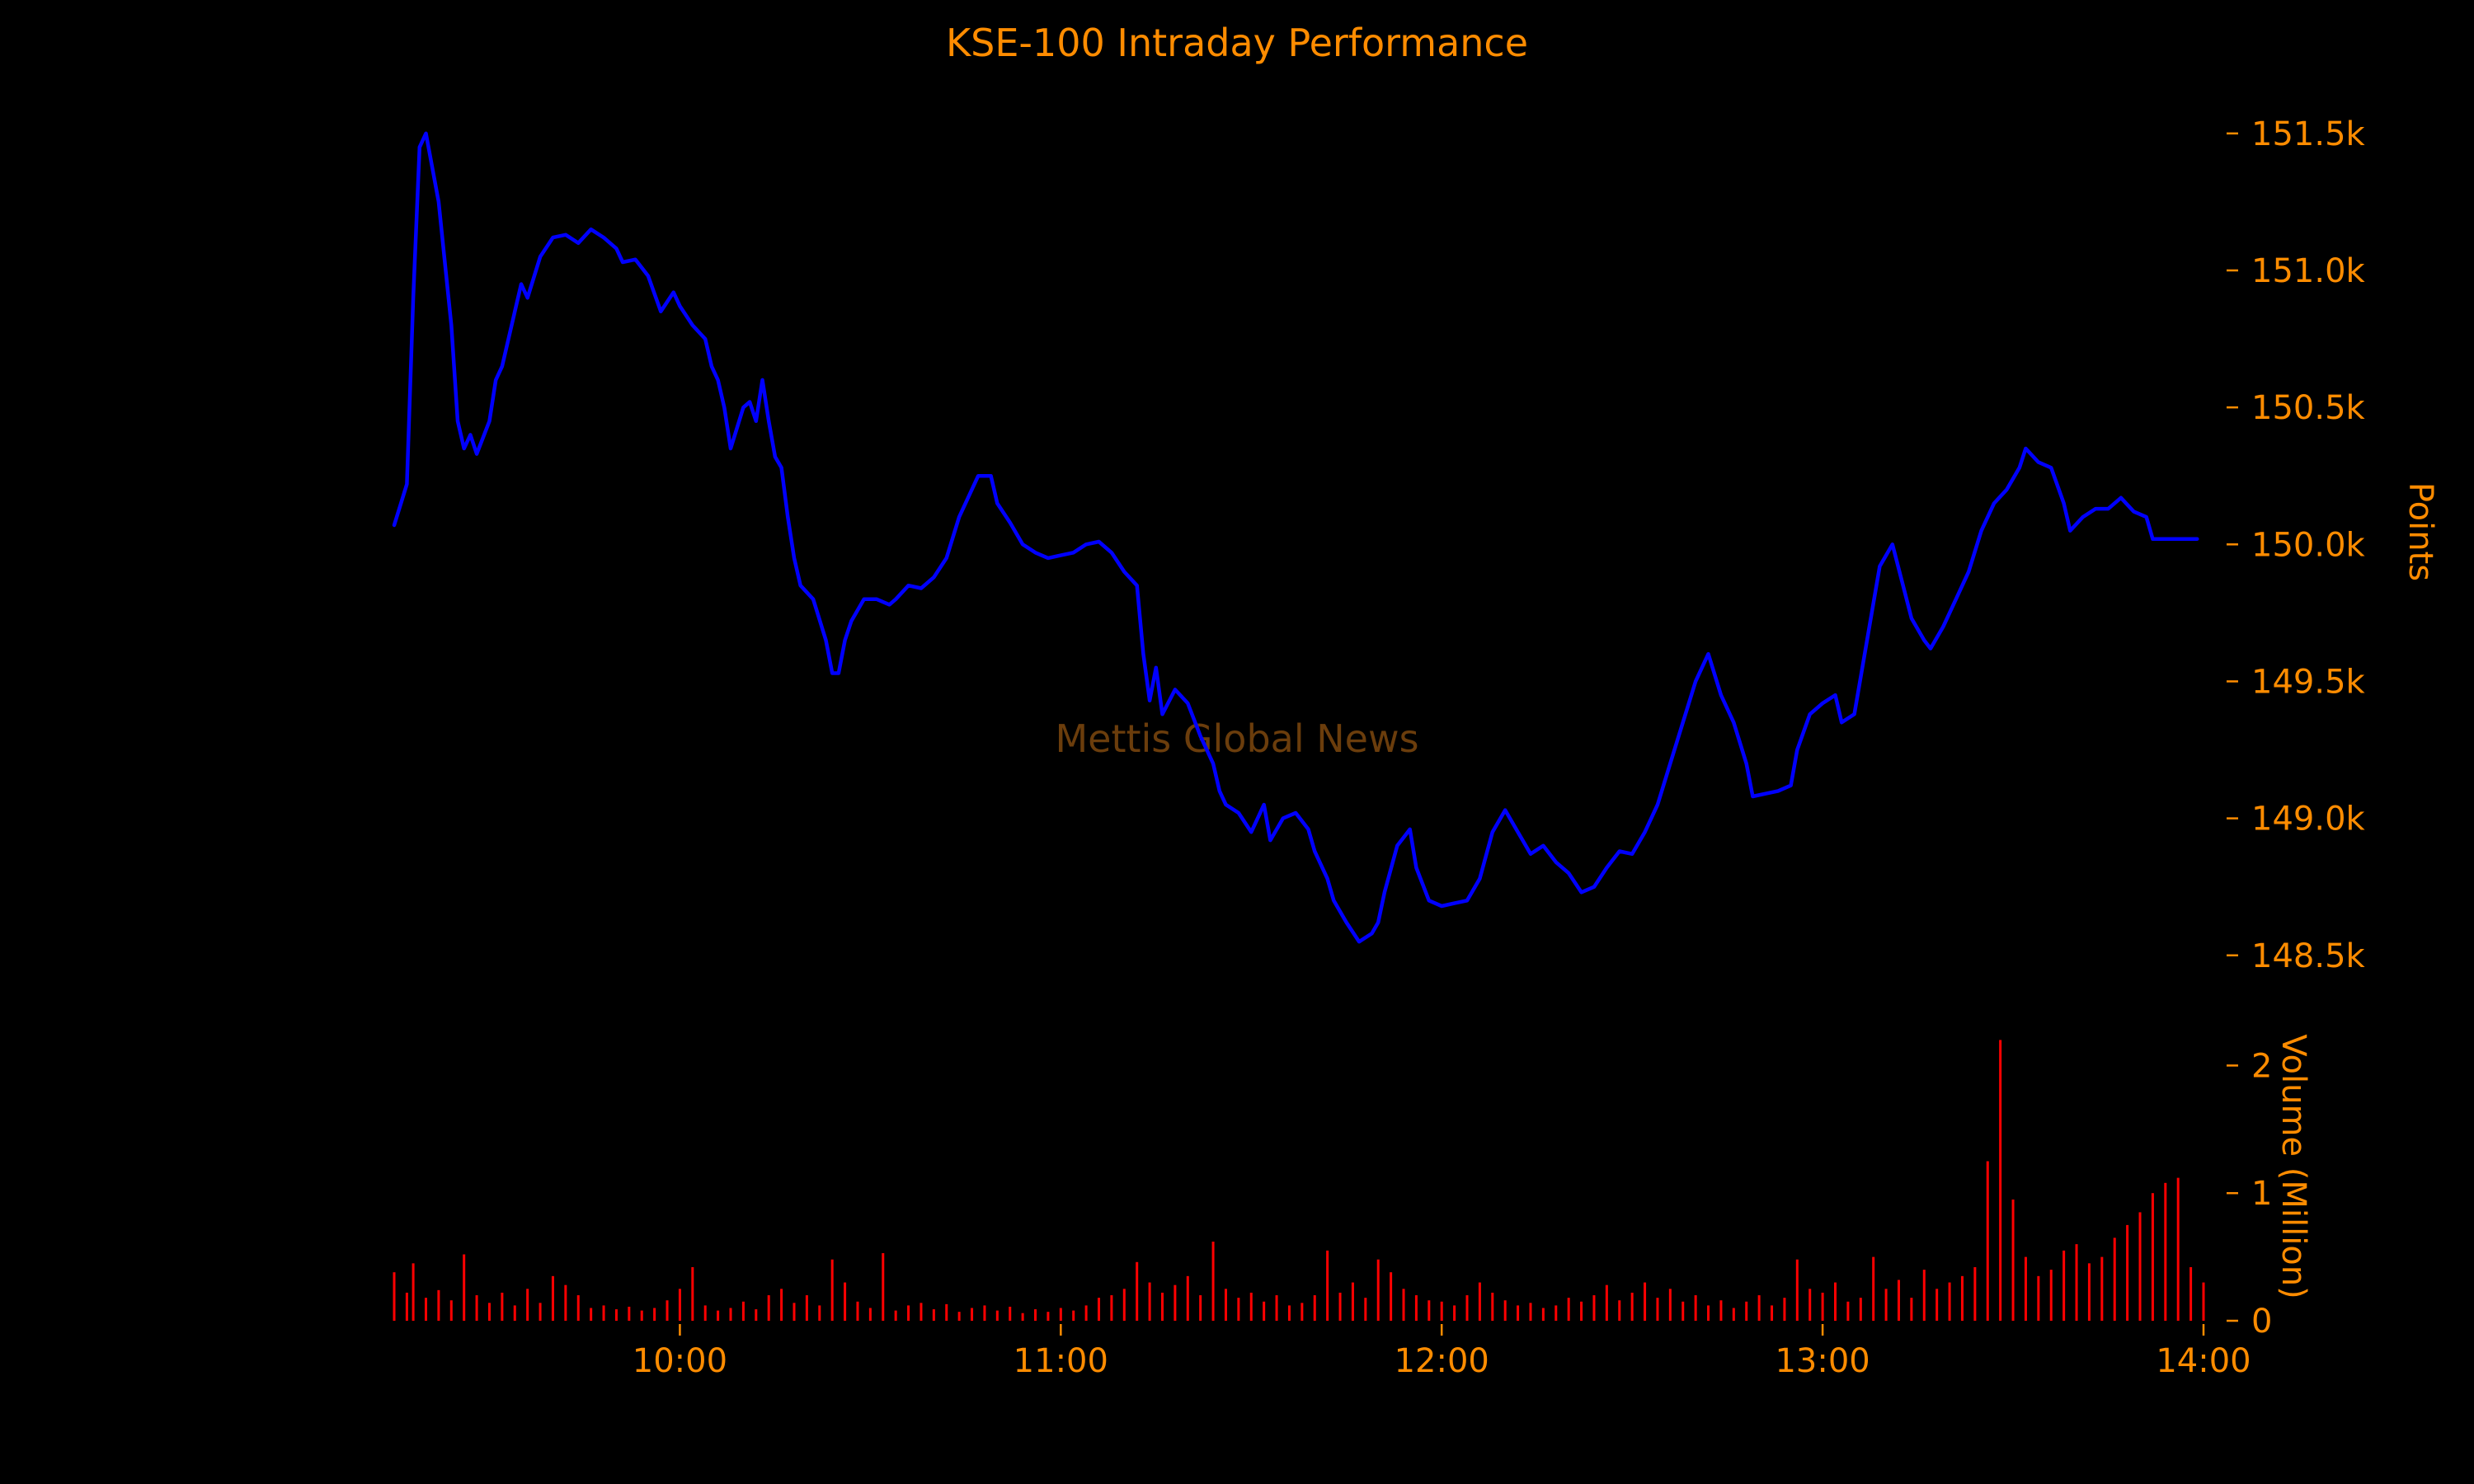 The image size is (2474, 1484). What do you see at coordinates (2308, 271) in the screenshot?
I see `price-tick-label: 151.0k` at bounding box center [2308, 271].